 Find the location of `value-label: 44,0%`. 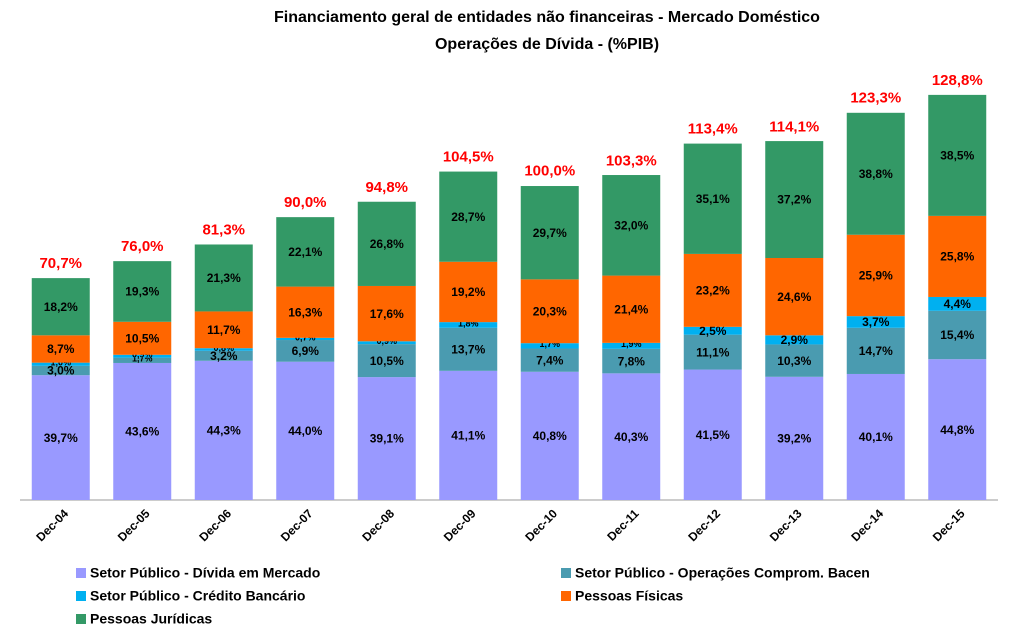

value-label: 44,0% is located at coordinates (305, 431).